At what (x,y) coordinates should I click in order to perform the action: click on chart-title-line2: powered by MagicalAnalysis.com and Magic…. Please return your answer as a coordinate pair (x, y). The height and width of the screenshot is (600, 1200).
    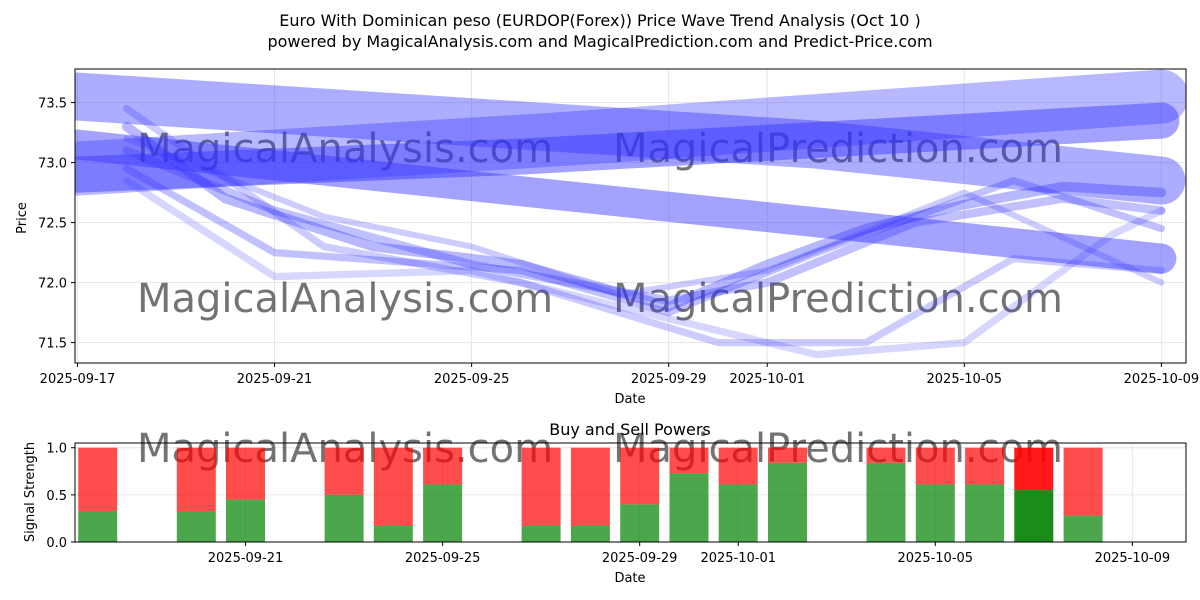
    Looking at the image, I should click on (599, 41).